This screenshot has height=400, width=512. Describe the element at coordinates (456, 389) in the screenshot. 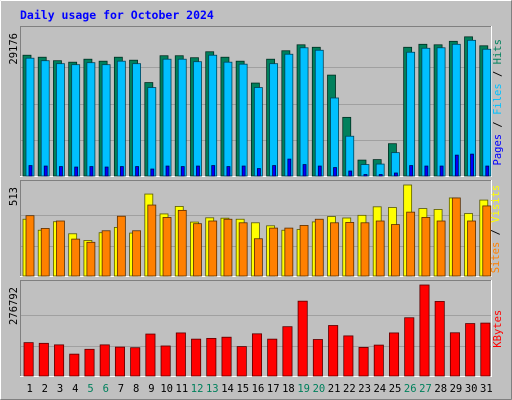

I see `x-tick-label: 29` at that location.